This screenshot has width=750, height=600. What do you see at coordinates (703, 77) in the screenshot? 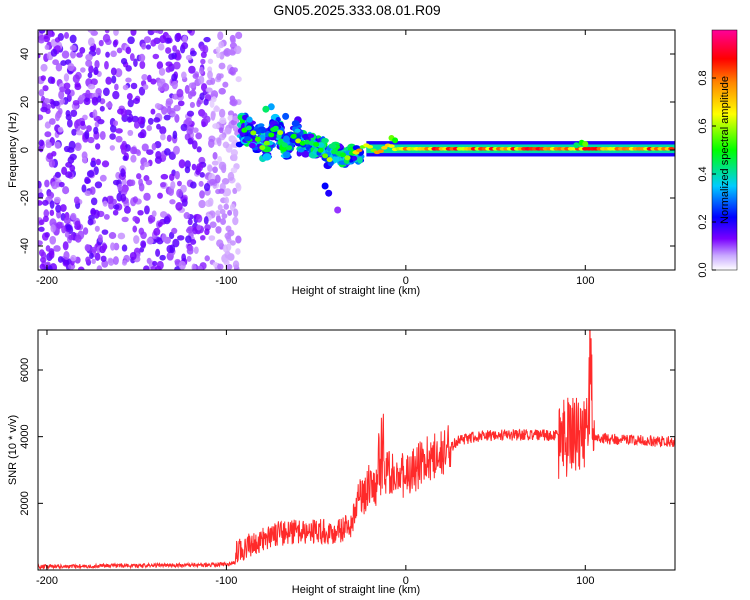
I see `colorbar-tick-label: 0.8` at bounding box center [703, 77].